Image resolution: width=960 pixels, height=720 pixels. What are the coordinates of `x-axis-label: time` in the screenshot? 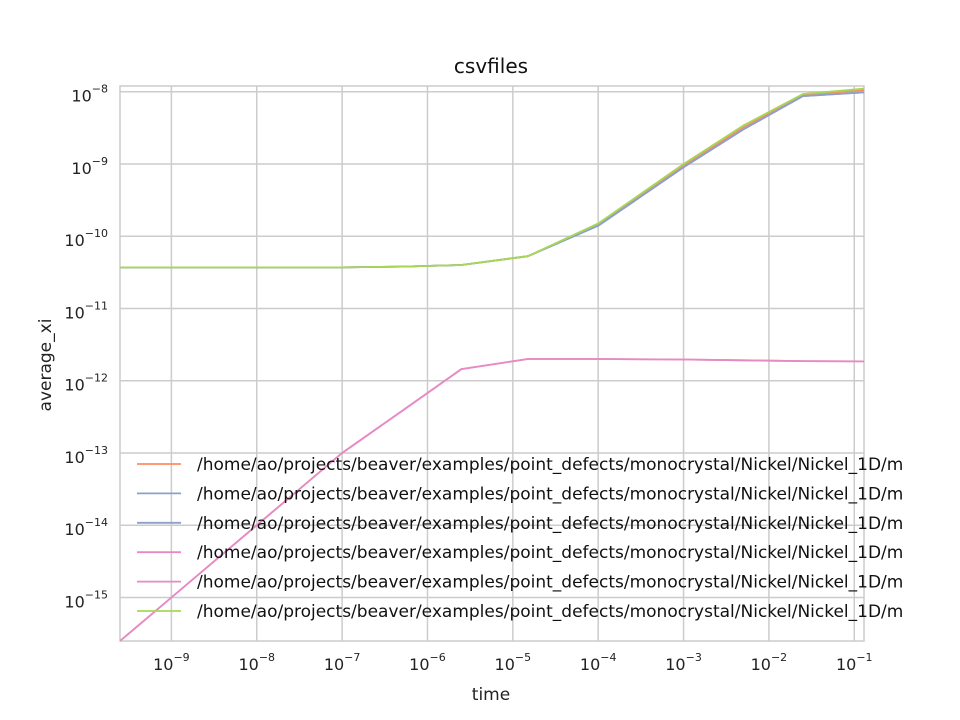 It's located at (491, 695).